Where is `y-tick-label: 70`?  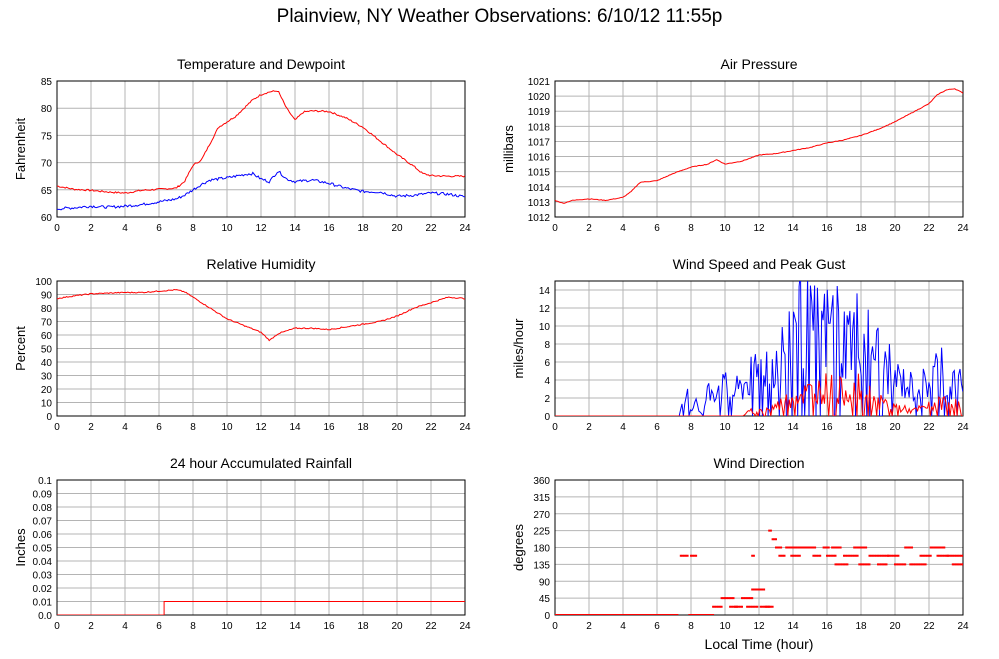 y-tick-label: 70 is located at coordinates (47, 164).